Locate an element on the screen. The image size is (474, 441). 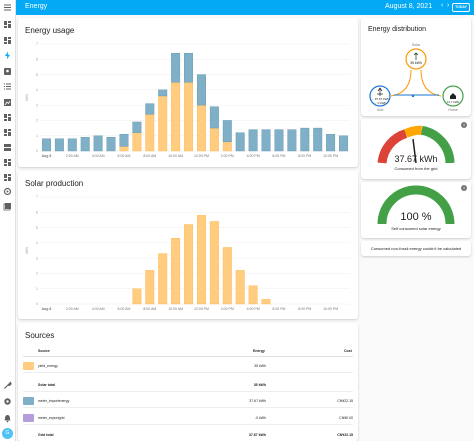
solar-value: 35 kWh is located at coordinates (416, 63).